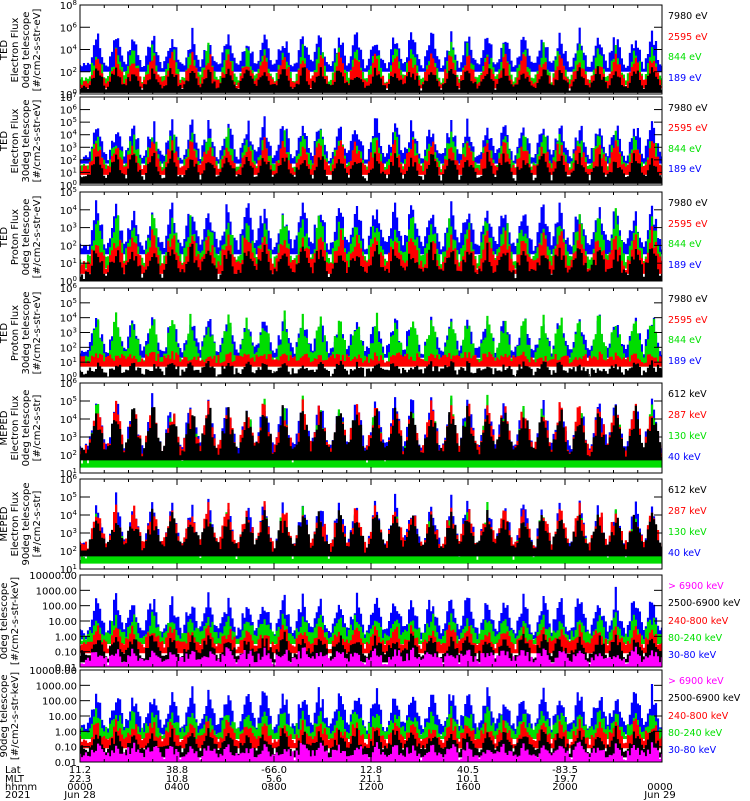 The image size is (750, 801). Describe the element at coordinates (704, 604) in the screenshot. I see `legend-entry: 2500-6900 keV` at that location.